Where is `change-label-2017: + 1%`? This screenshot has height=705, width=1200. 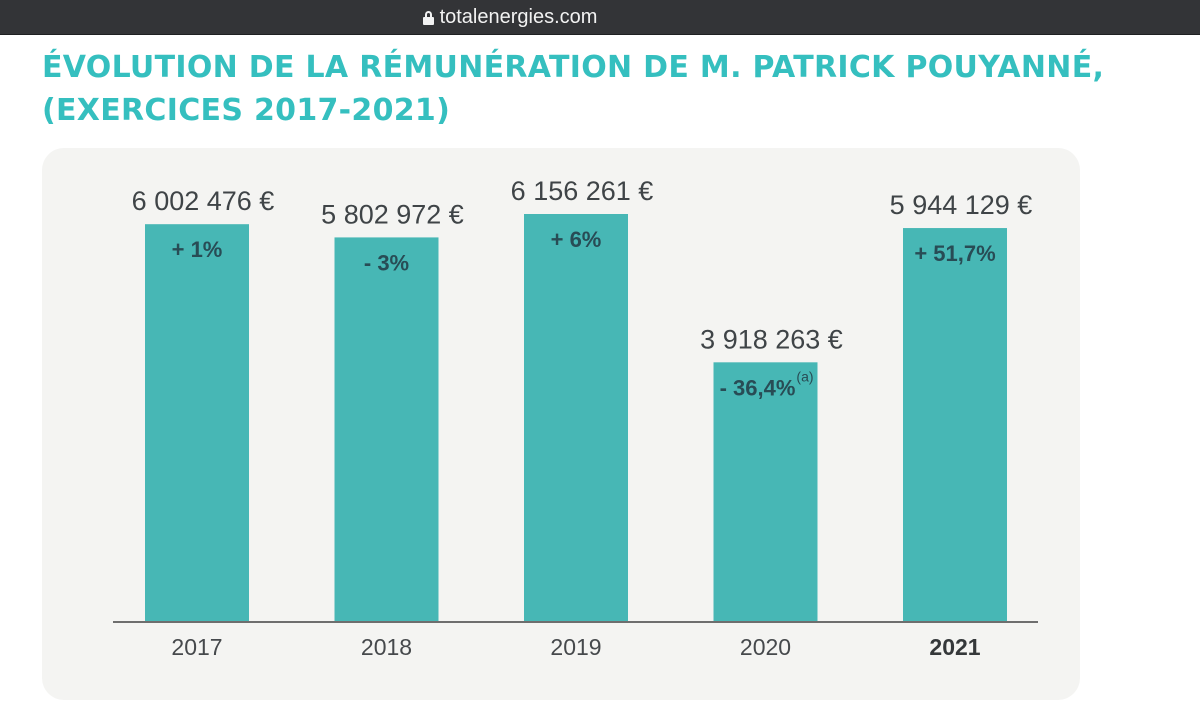 change-label-2017: + 1% is located at coordinates (197, 249).